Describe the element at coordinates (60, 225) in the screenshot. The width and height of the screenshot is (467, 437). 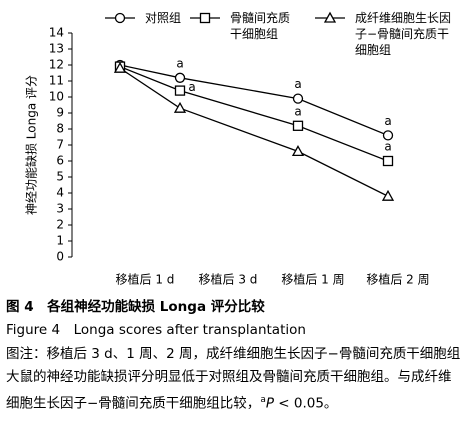
I see `y-tick-label: 2` at that location.